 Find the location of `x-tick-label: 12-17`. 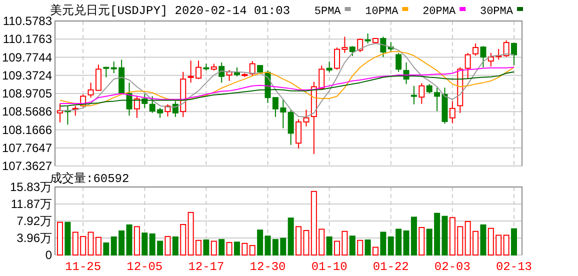

x-tick-label: 12-17 is located at coordinates (206, 267).